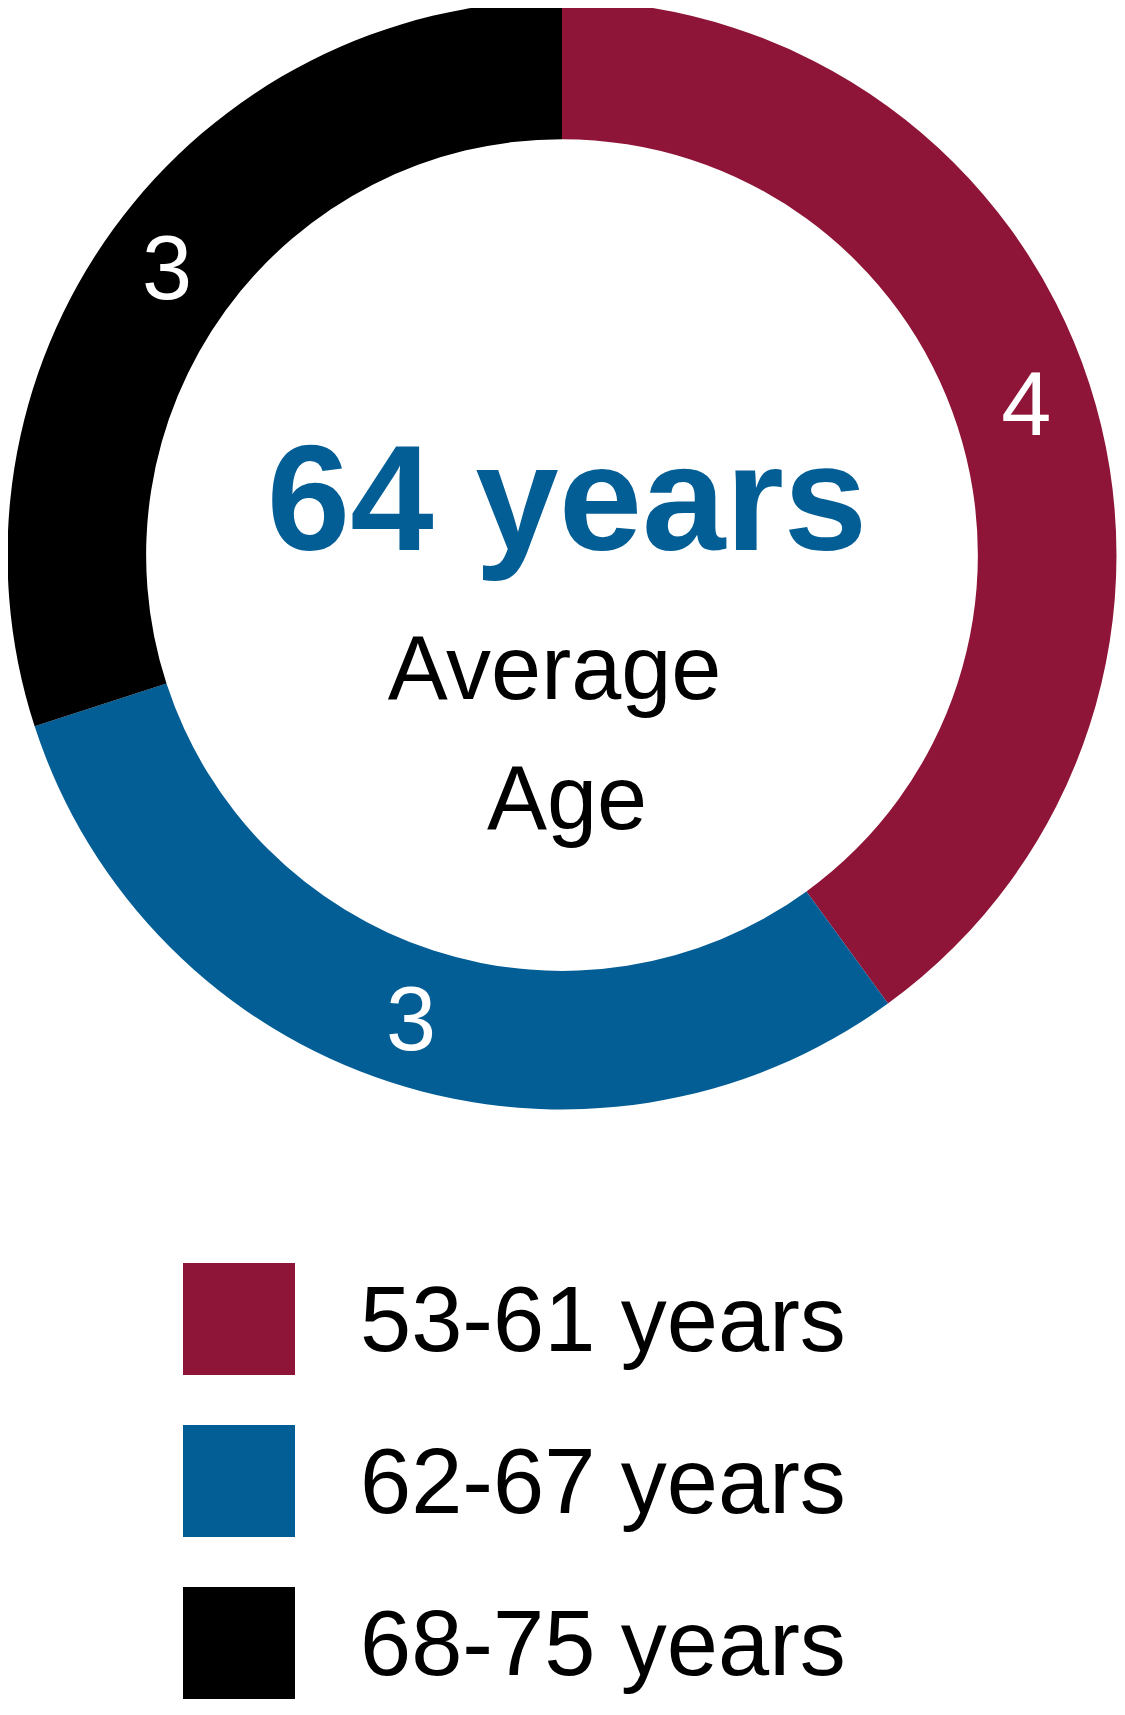  Describe the element at coordinates (567, 498) in the screenshot. I see `text: 64 years` at that location.